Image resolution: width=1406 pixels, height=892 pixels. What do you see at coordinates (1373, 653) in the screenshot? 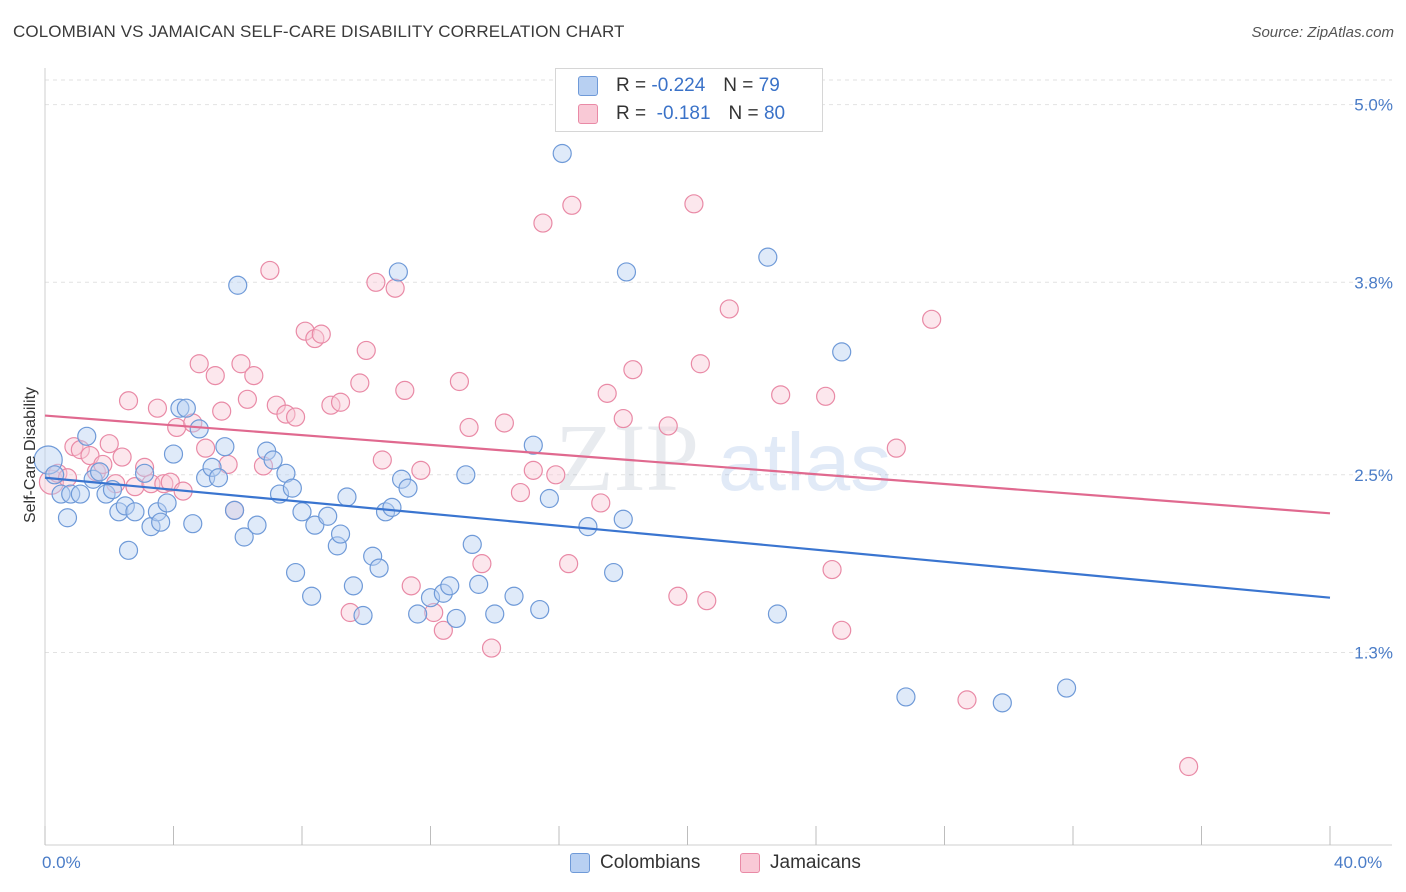
I see `y-tick-label: 1.3%` at bounding box center [1373, 653].